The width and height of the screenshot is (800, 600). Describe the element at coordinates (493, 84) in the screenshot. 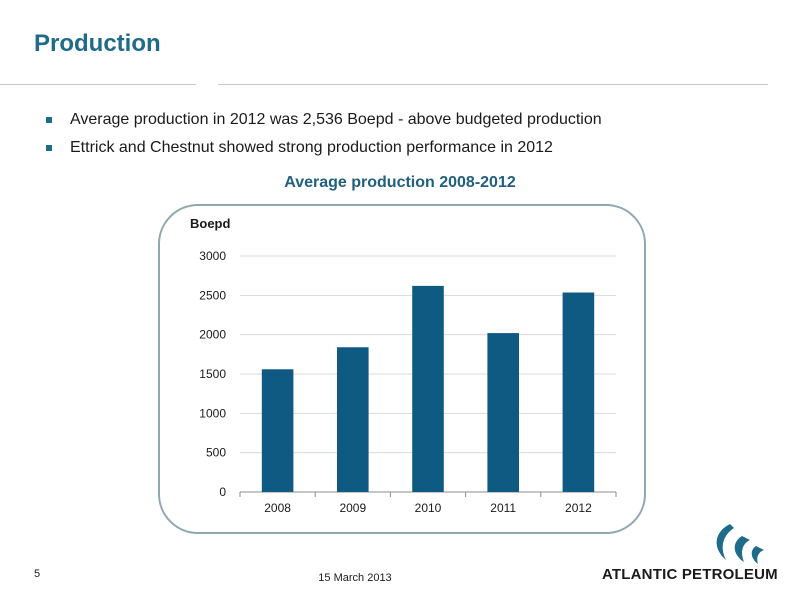

I see `title-divider-right` at that location.